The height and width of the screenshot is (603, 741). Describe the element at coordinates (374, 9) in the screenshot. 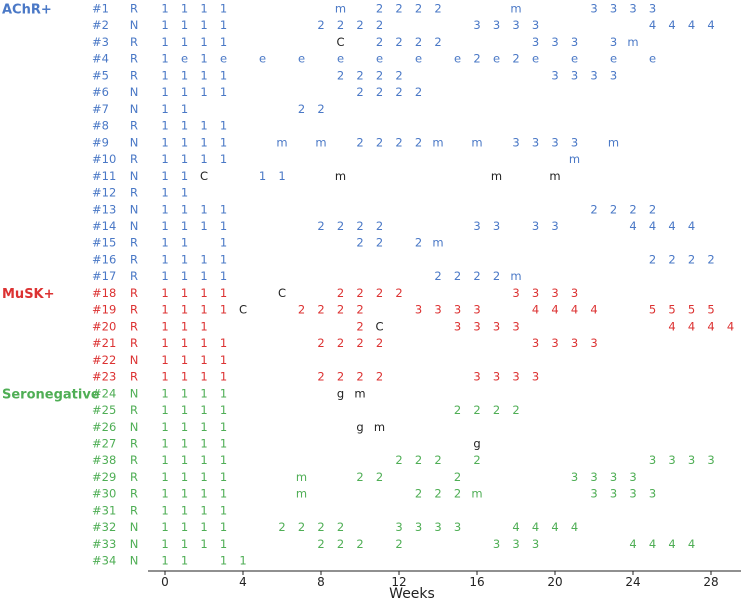

I see `patient-row: #1 R 1 1 1 1 m 2 2 2 2 m 3 3 3 3` at that location.